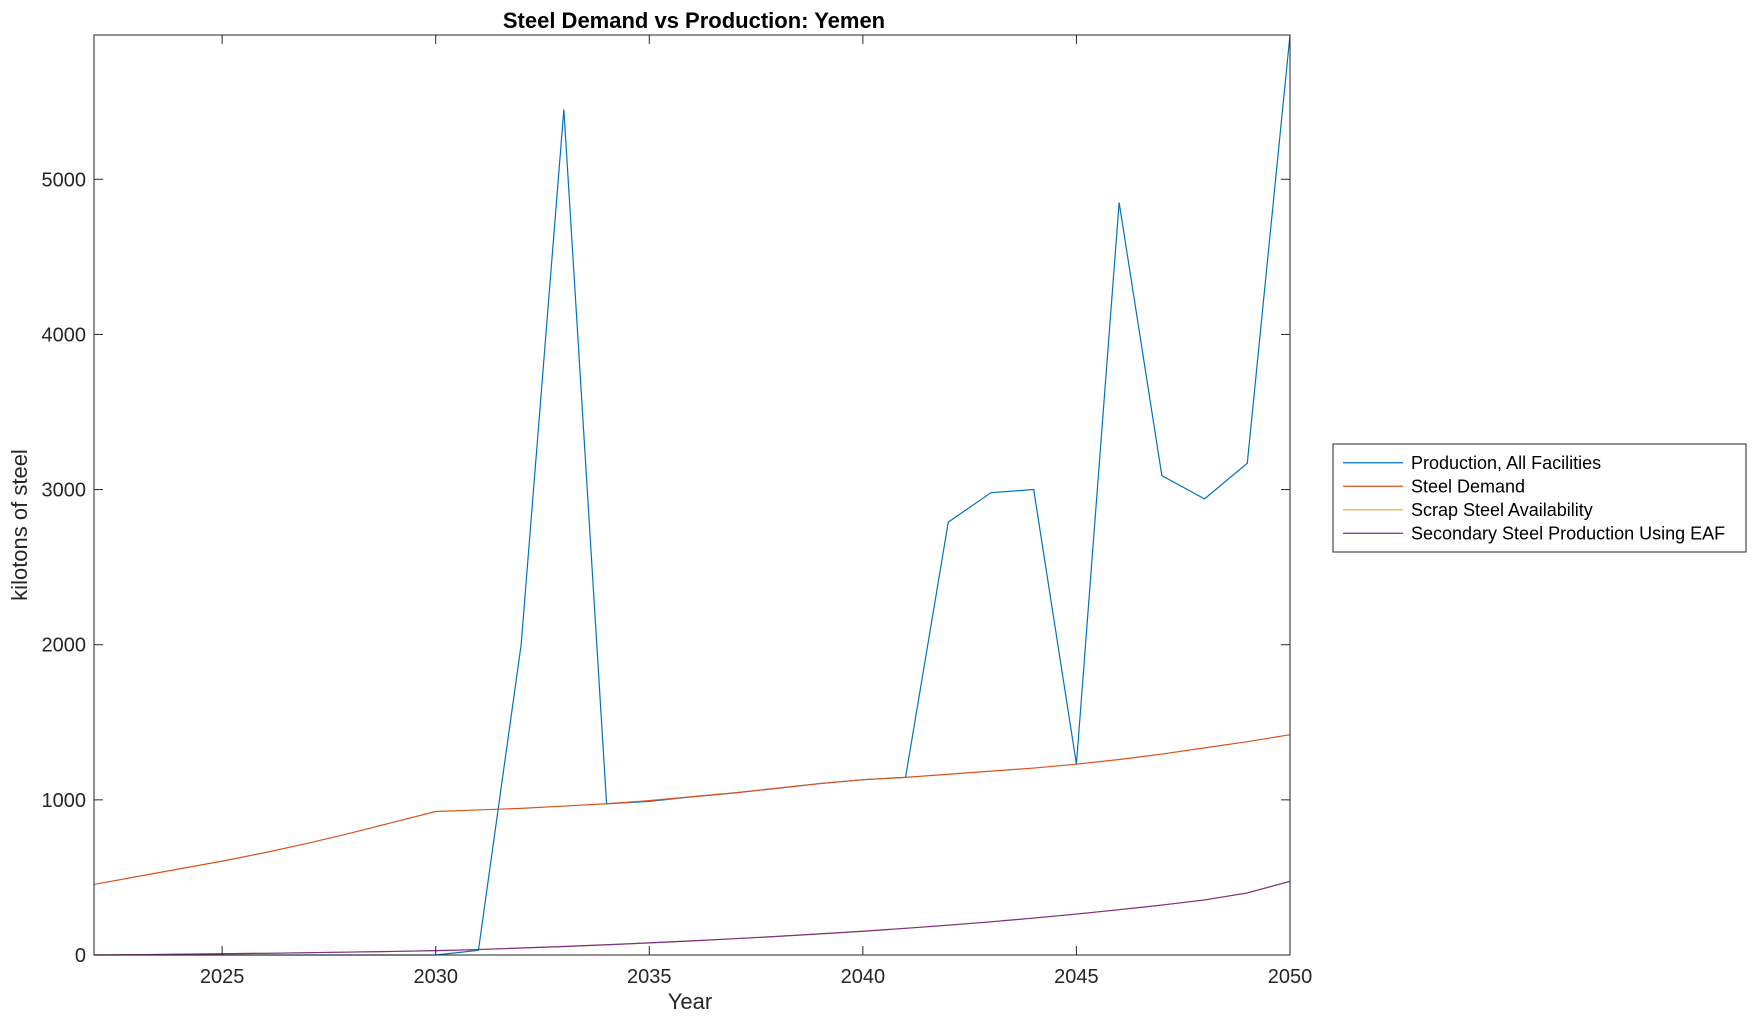 The width and height of the screenshot is (1756, 1021). Describe the element at coordinates (694, 20) in the screenshot. I see `chart-title: Steel Demand vs Production: Yemen` at that location.